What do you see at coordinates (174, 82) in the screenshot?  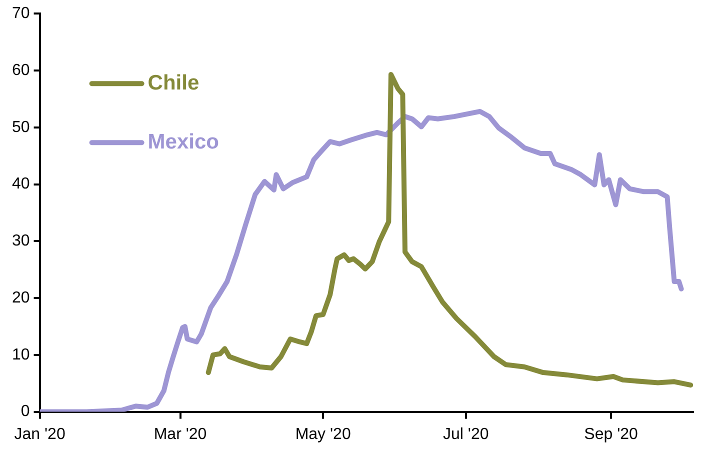 I see `legend-label: Chile` at bounding box center [174, 82].